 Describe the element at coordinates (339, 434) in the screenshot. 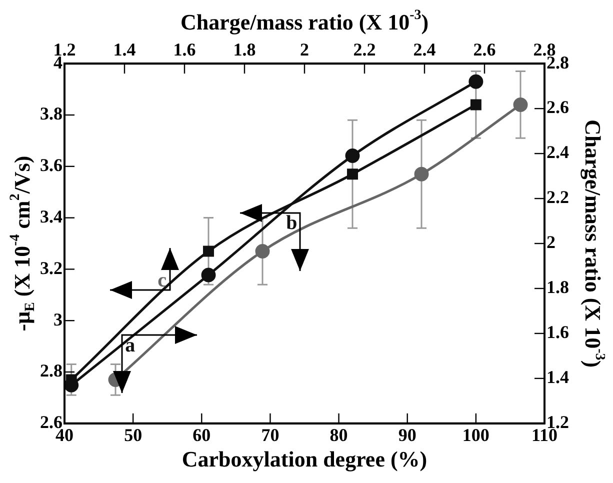

I see `x-tick-label: 80` at that location.